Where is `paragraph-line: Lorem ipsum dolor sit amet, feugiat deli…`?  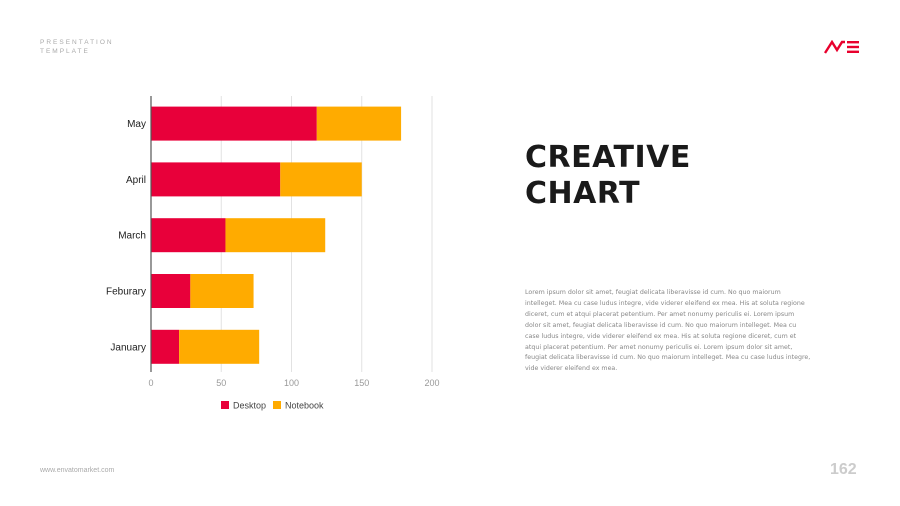 paragraph-line: Lorem ipsum dolor sit amet, feugiat deli… is located at coordinates (653, 292).